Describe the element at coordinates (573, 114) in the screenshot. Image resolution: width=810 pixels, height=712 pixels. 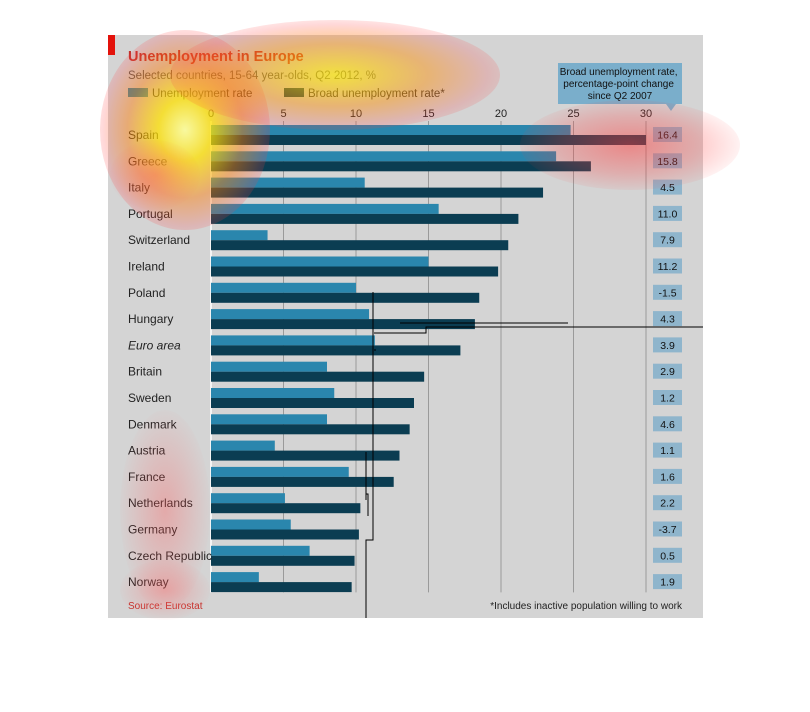
I see `x-tick-label: 25` at that location.